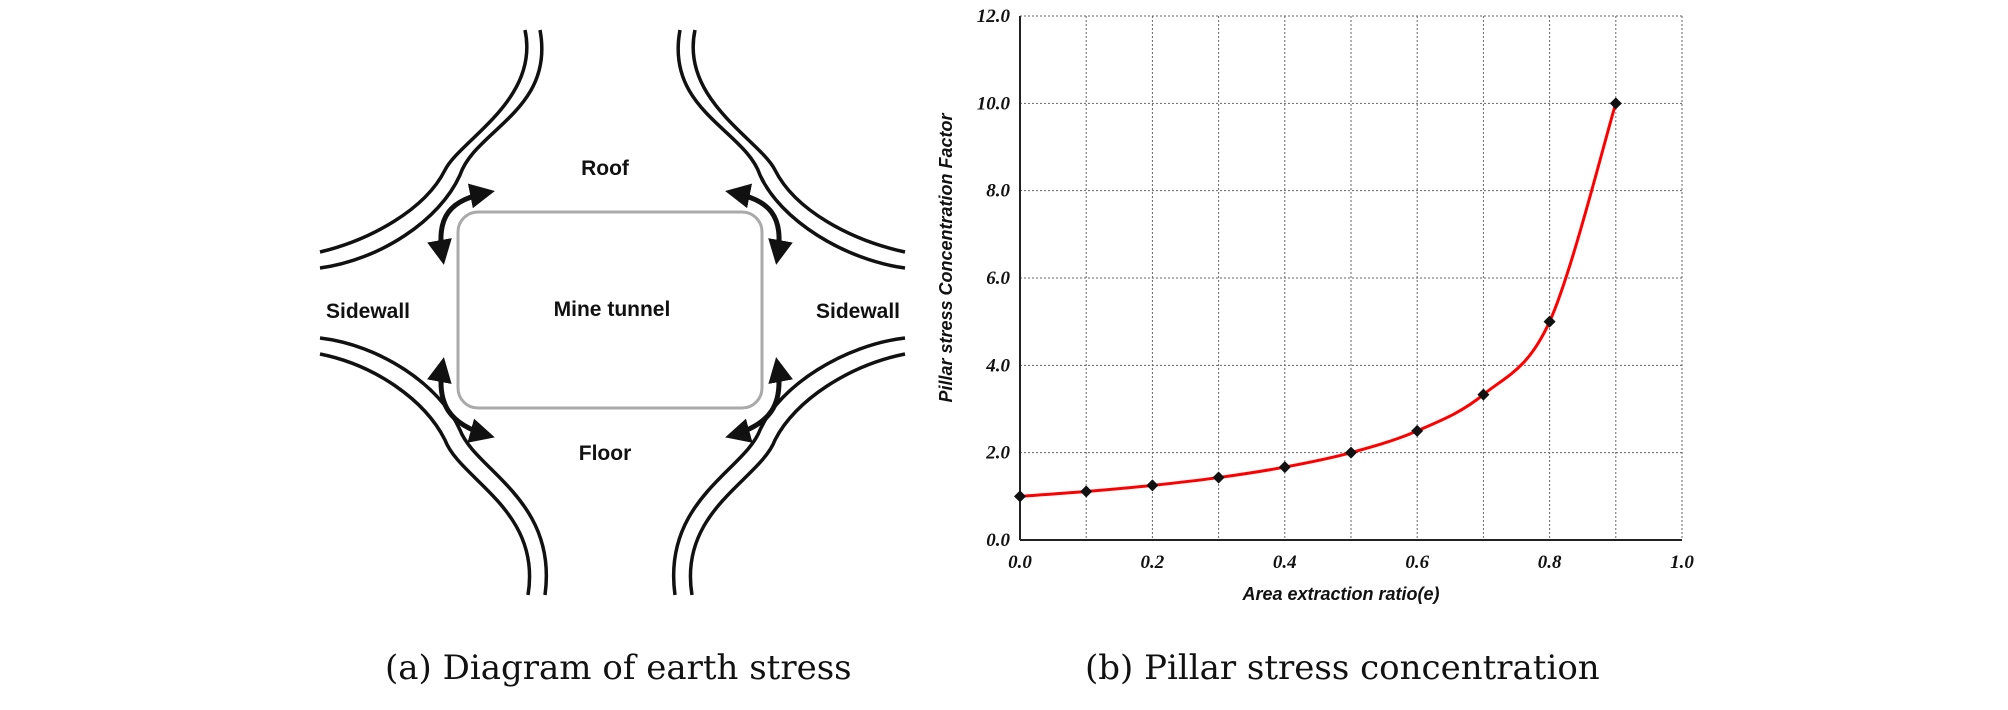 The height and width of the screenshot is (710, 2008). I want to click on x-tick-label: 1.0, so click(1682, 562).